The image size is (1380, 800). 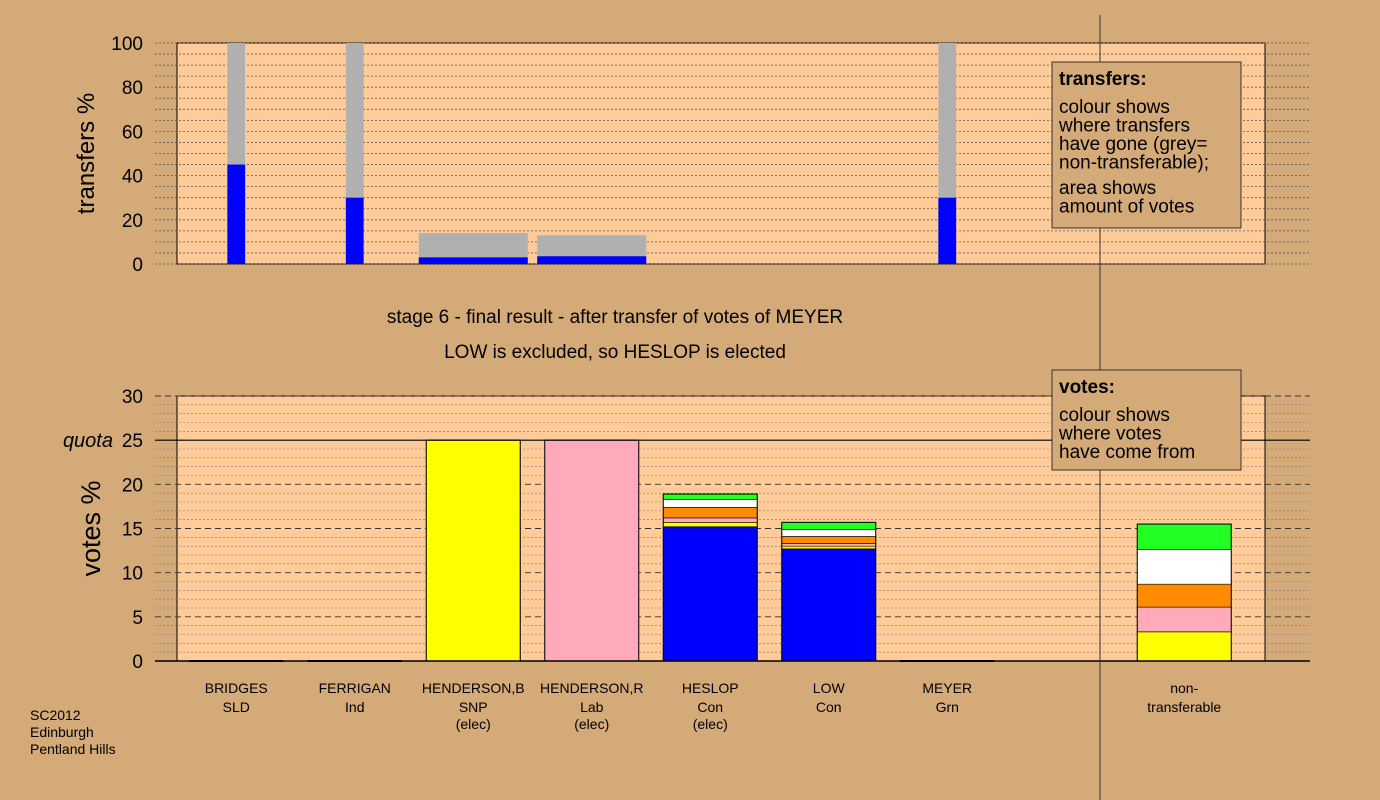 I want to click on votes-legend-box, so click(x=1146, y=420).